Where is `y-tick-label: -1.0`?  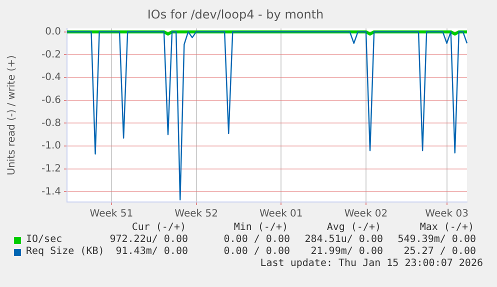 y-tick-label: -1.0 is located at coordinates (51, 146).